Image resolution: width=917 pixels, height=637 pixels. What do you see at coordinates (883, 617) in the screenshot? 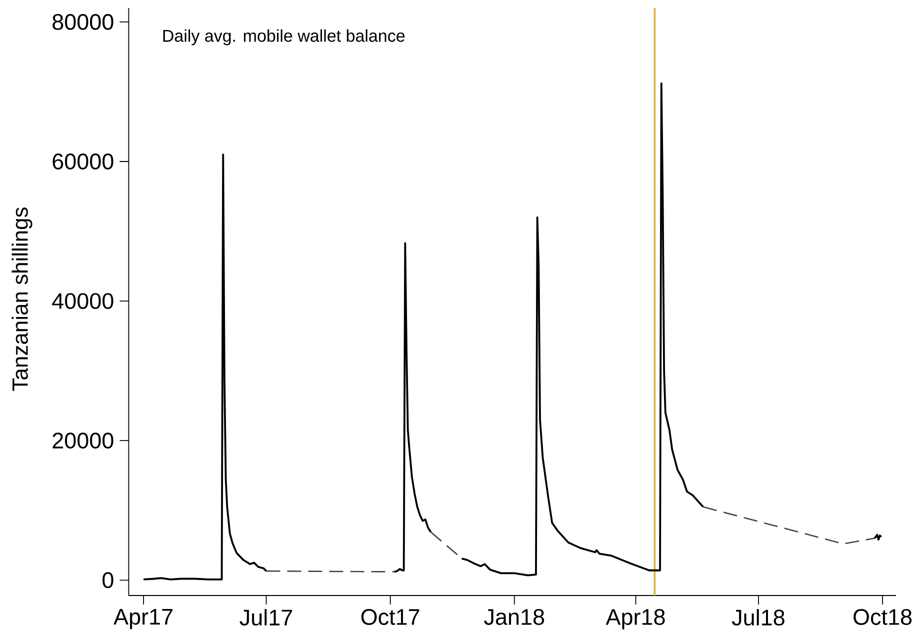
I see `x-tick-label: Oct18` at bounding box center [883, 617].